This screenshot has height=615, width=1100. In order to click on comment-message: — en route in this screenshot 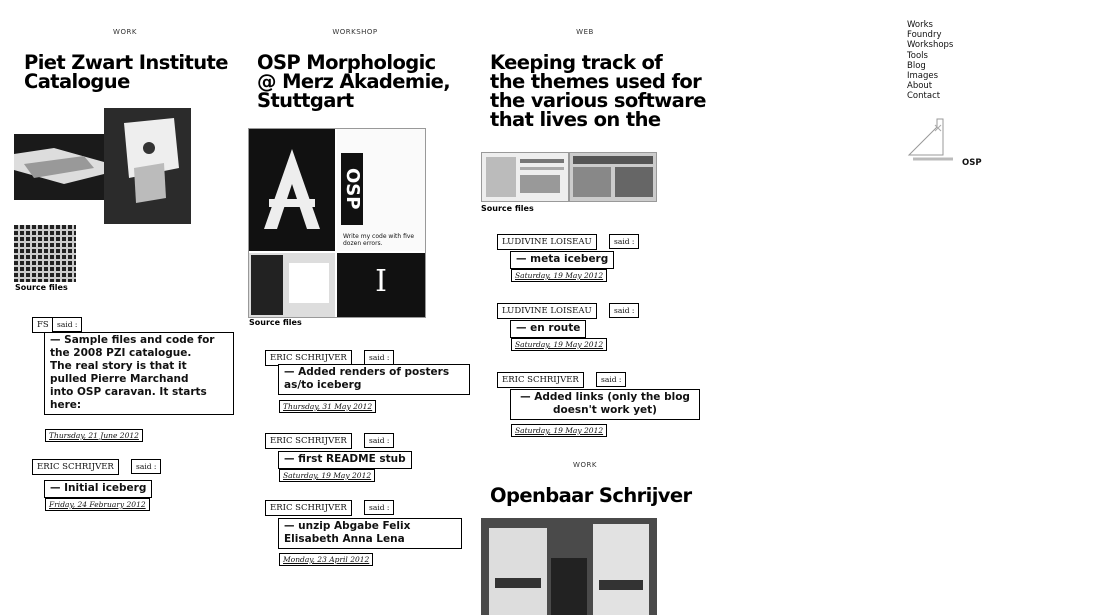, I will do `click(548, 329)`.